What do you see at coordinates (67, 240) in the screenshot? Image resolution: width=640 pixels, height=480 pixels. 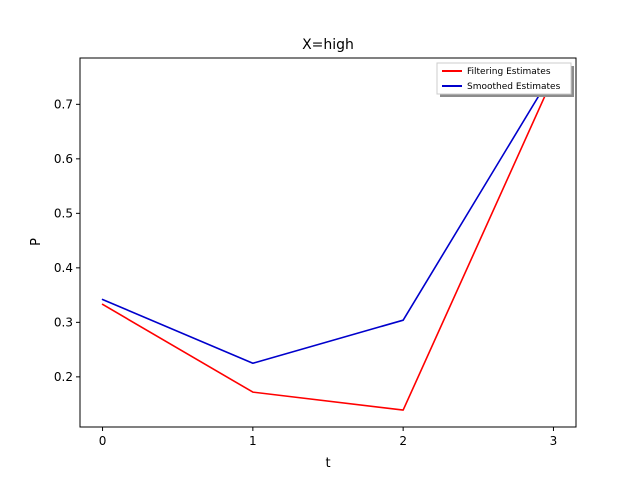 I see `y-axis-ticks: 0.2 0.3 0.4 0.5 0.6 0.7` at bounding box center [67, 240].